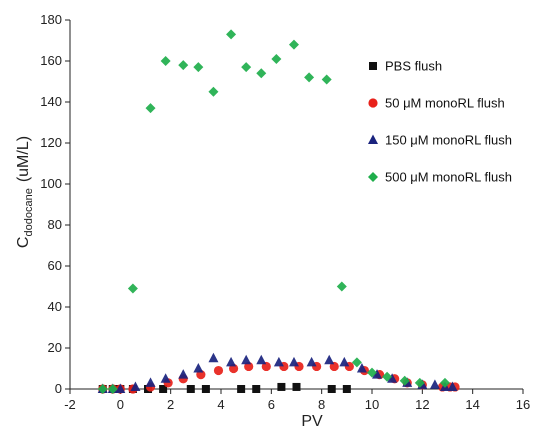  What do you see at coordinates (70, 404) in the screenshot?
I see `x-tick-label: -2` at bounding box center [70, 404].